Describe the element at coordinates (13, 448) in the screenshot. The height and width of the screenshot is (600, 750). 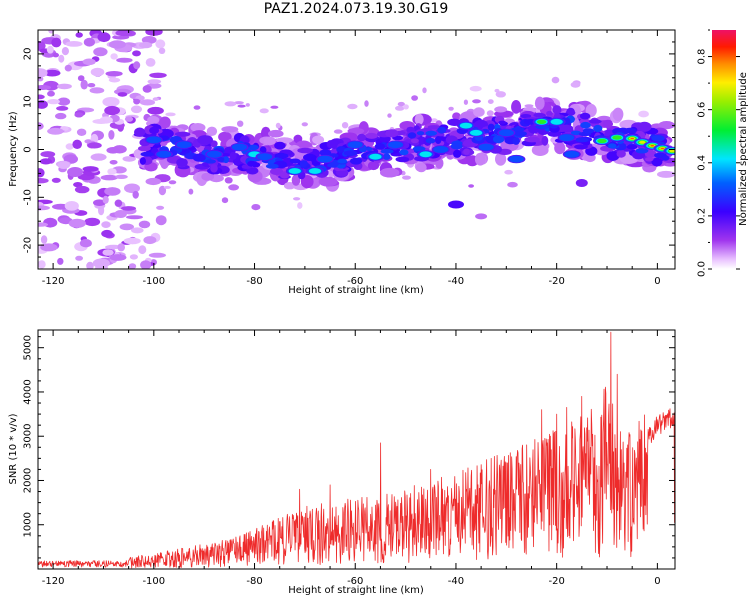
I see `snr-ylabel: SNR (10 * v/v)` at that location.